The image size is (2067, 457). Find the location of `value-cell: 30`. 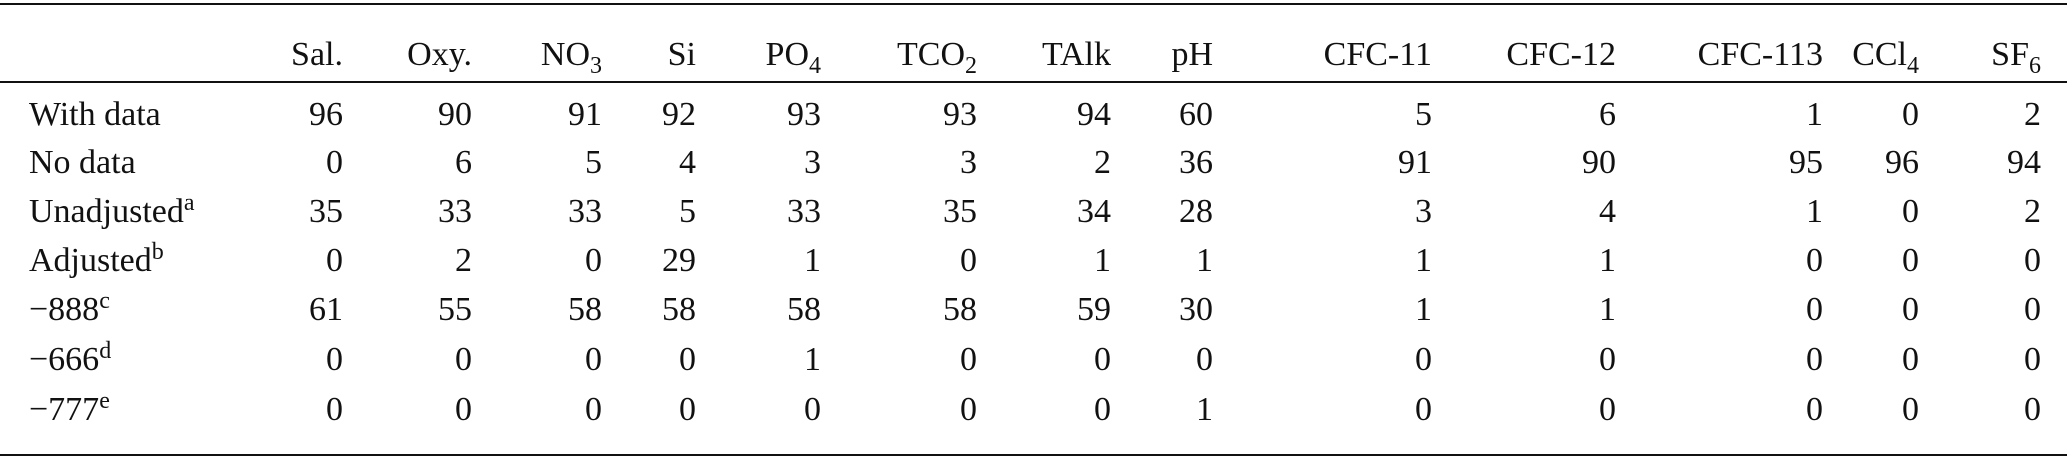

value-cell: 30 is located at coordinates (1196, 309).